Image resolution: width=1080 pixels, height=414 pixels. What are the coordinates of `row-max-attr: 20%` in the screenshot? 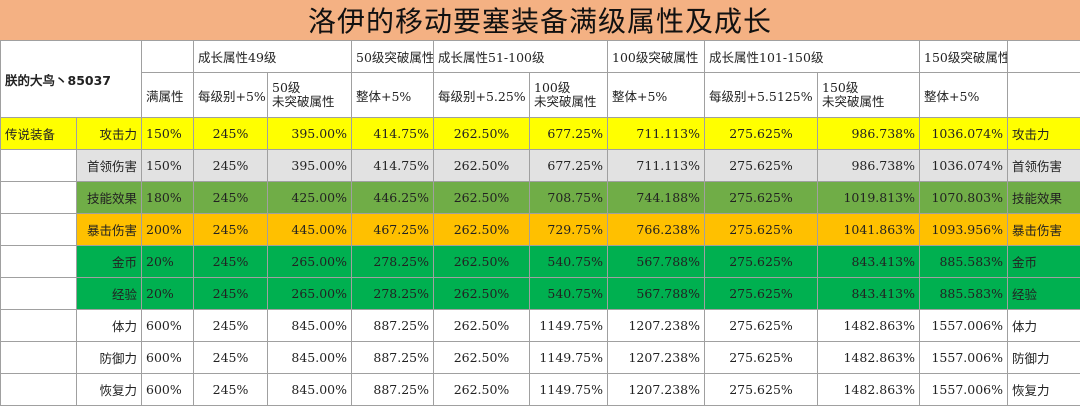 It's located at (167, 261).